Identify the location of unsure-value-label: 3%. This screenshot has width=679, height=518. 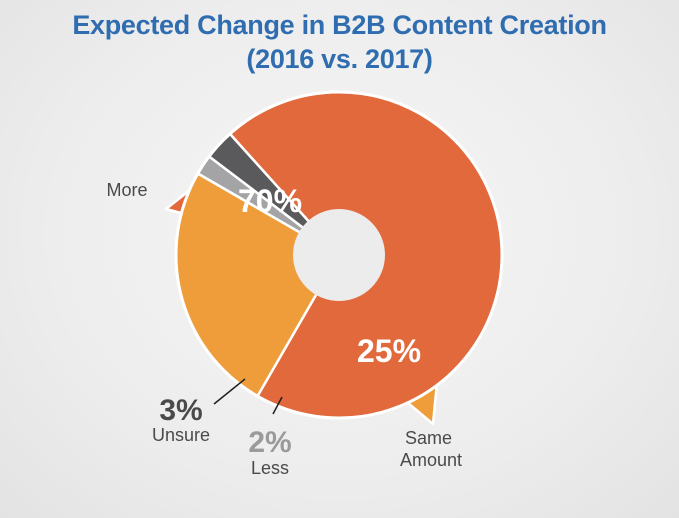
(180, 410).